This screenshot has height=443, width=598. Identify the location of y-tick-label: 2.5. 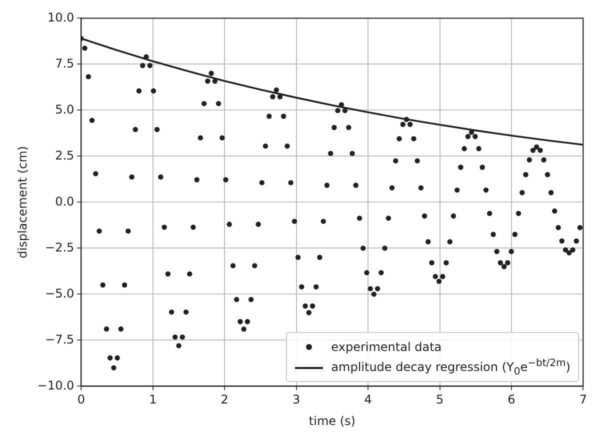
(64, 155).